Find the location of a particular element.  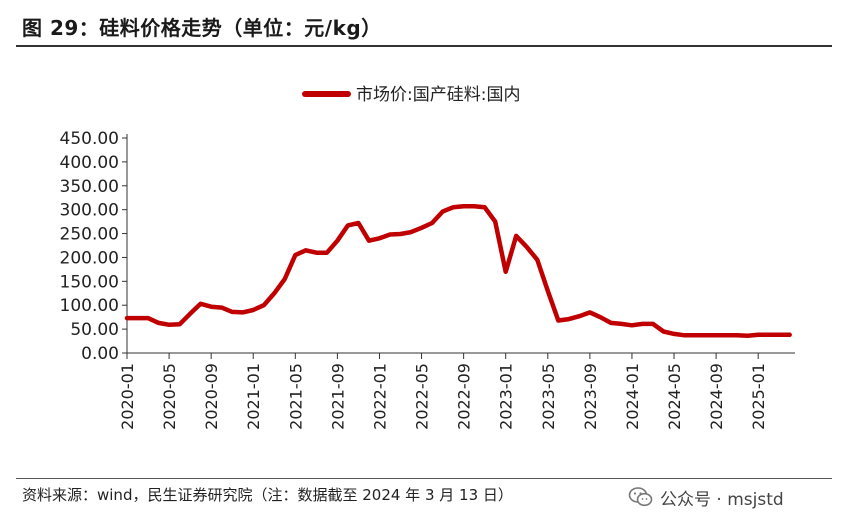

y-tick-label: 200.00 is located at coordinates (89, 258).